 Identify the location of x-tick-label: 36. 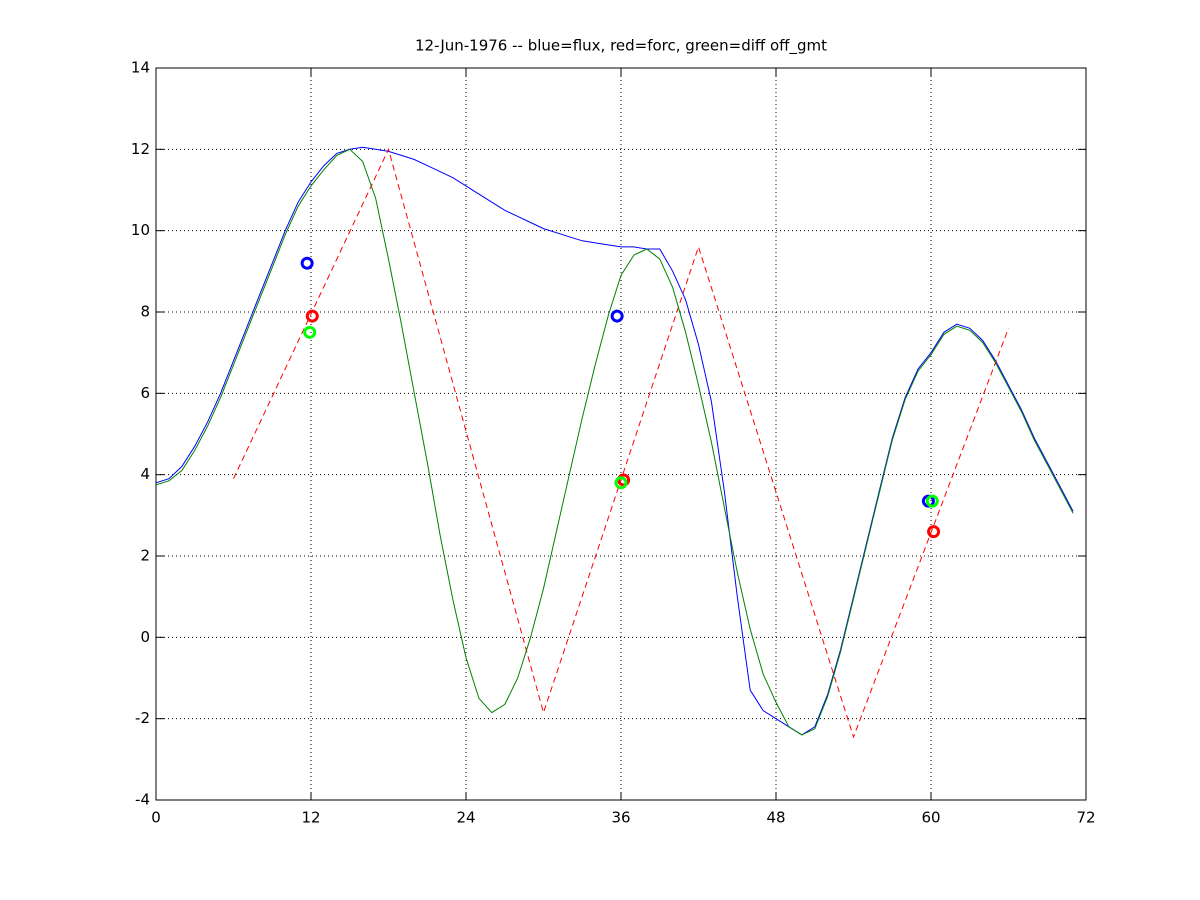
(620, 818).